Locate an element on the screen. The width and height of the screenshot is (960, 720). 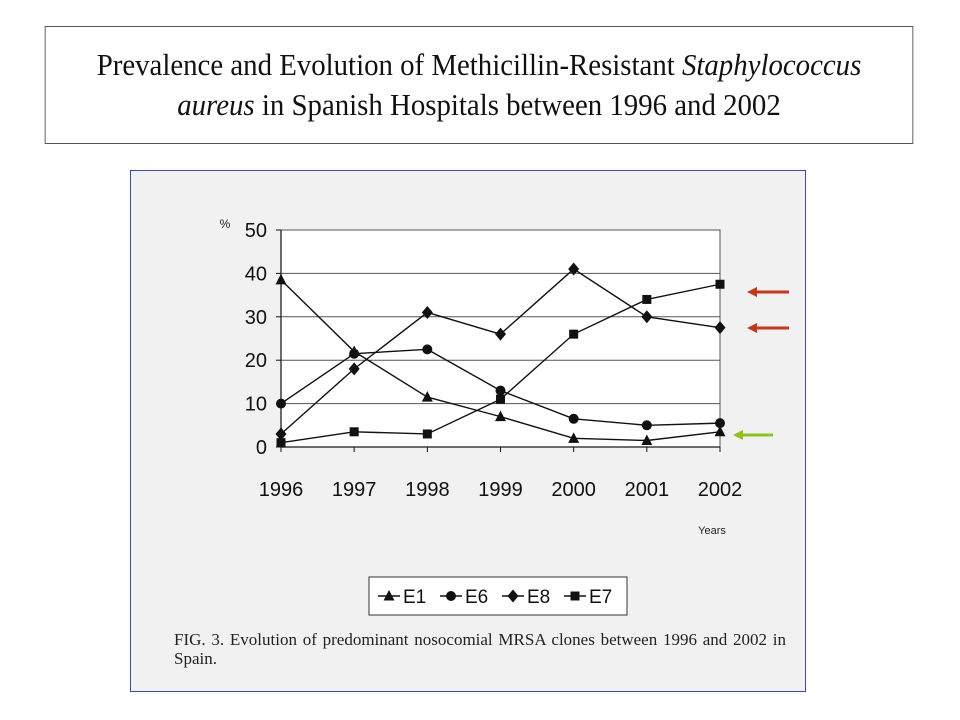
title-line-2-italic: aureus is located at coordinates (216, 104).